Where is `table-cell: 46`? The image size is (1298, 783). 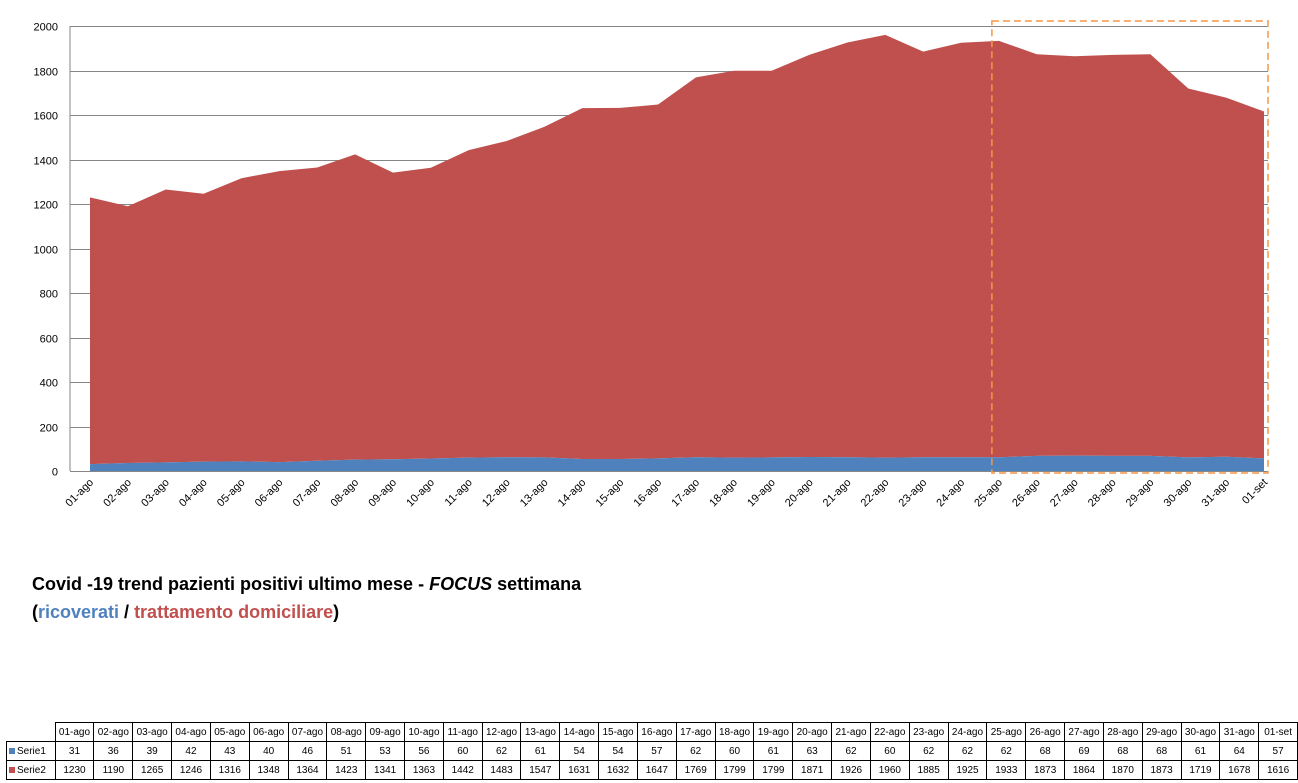 table-cell: 46 is located at coordinates (307, 751).